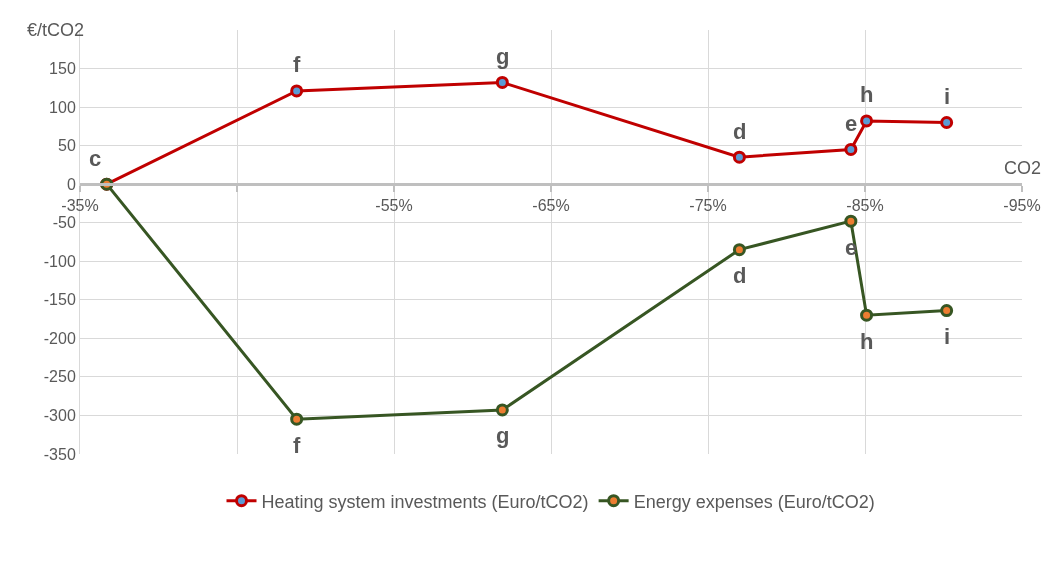 Image resolution: width=1060 pixels, height=571 pixels. Describe the element at coordinates (425, 501) in the screenshot. I see `legend-label: Heating system investments (Euro/tCO2)` at that location.